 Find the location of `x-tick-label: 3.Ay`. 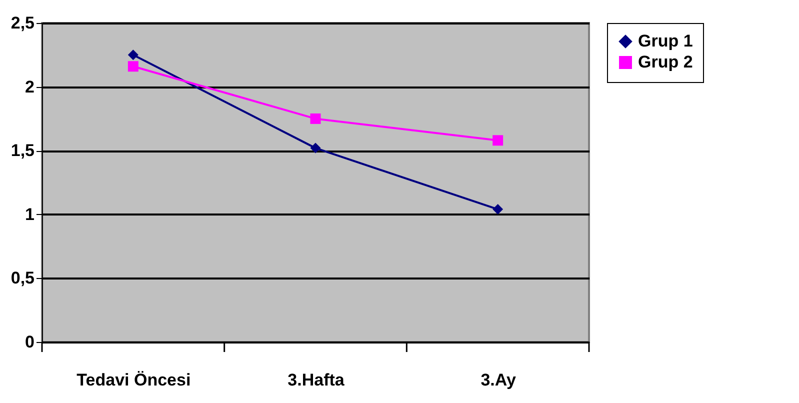

x-tick-label: 3.Ay is located at coordinates (498, 380).